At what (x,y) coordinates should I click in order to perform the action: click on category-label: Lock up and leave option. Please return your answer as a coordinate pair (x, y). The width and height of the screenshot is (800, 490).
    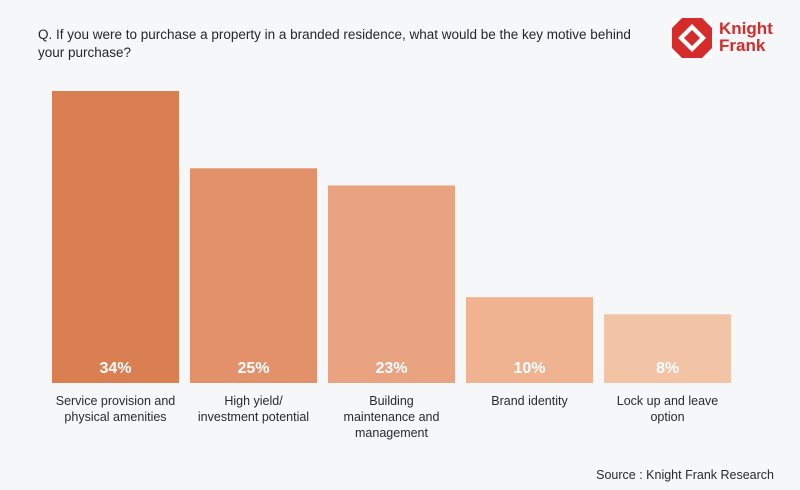
    Looking at the image, I should click on (668, 409).